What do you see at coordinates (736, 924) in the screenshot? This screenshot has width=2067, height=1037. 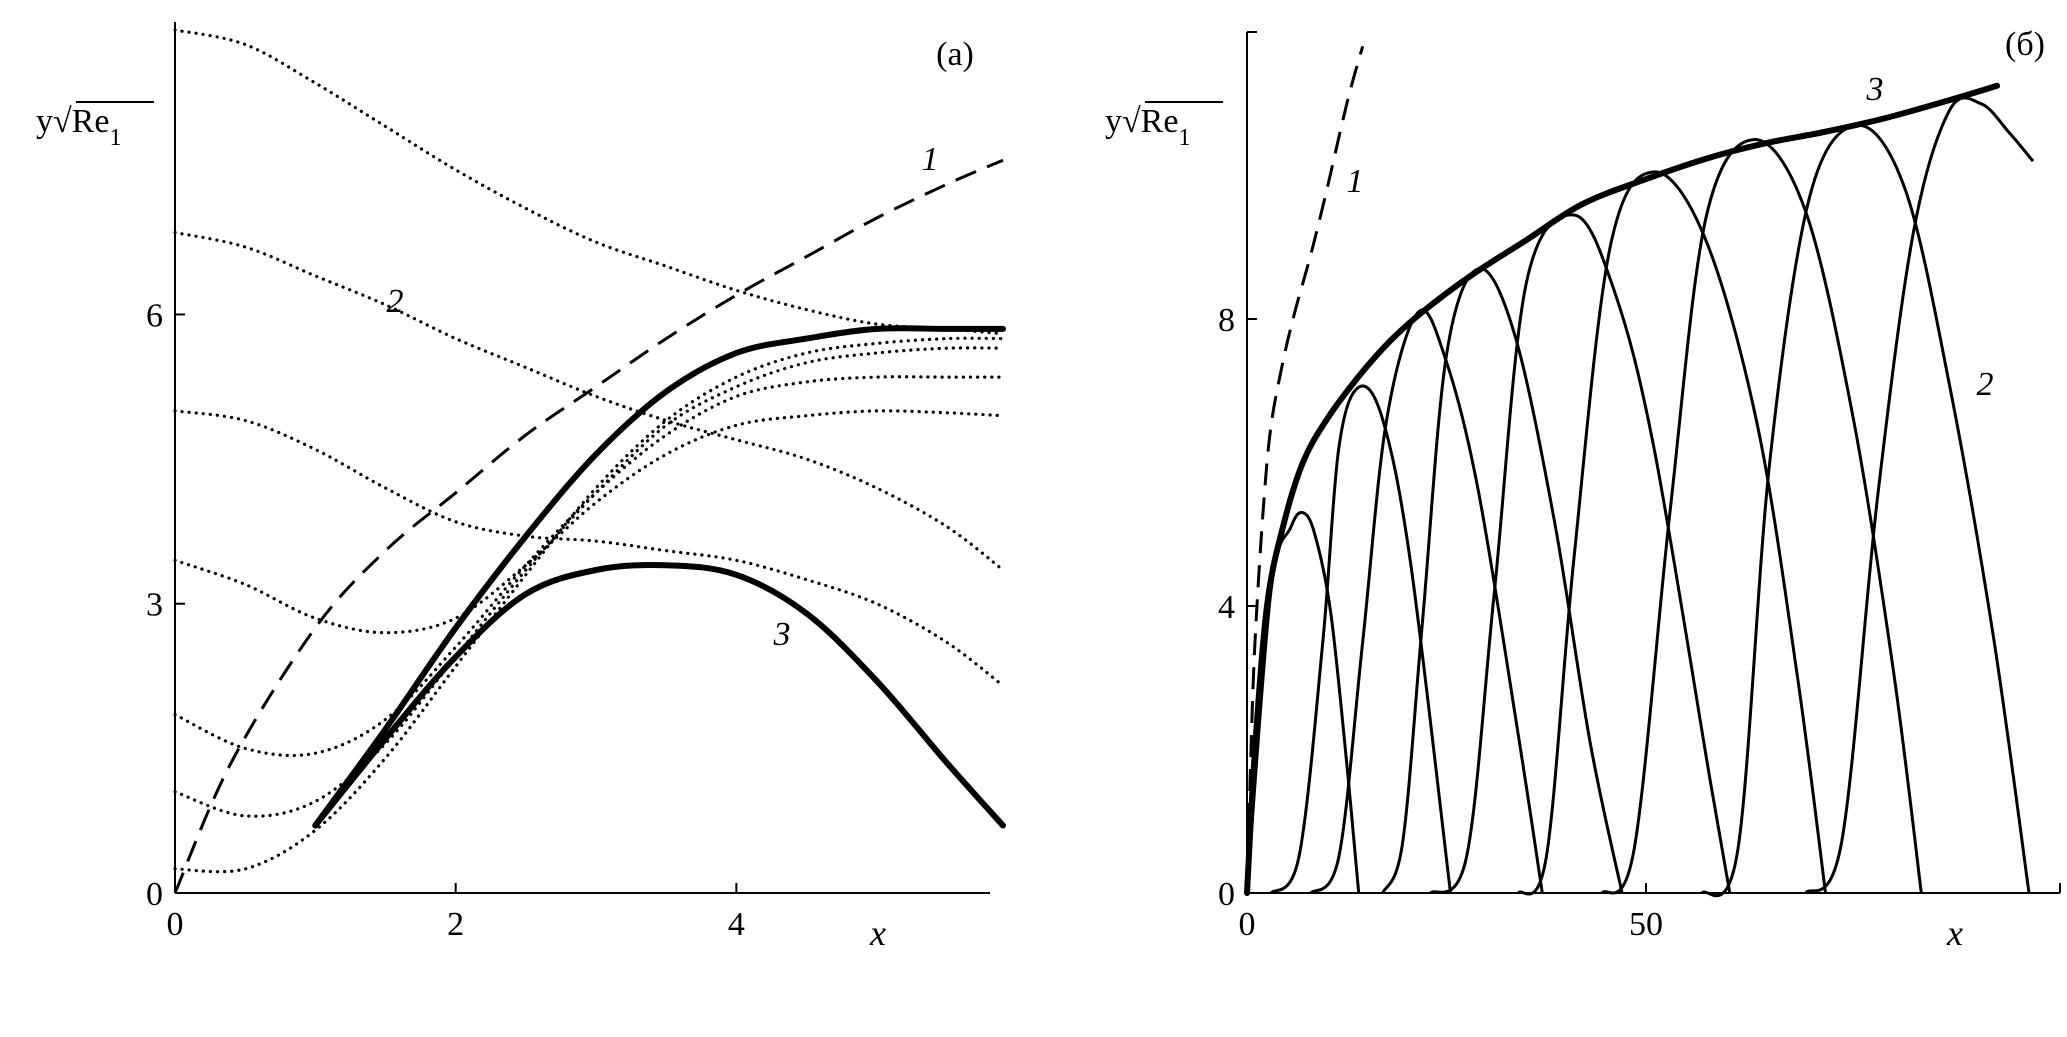 I see `x-tick-label: 4` at bounding box center [736, 924].